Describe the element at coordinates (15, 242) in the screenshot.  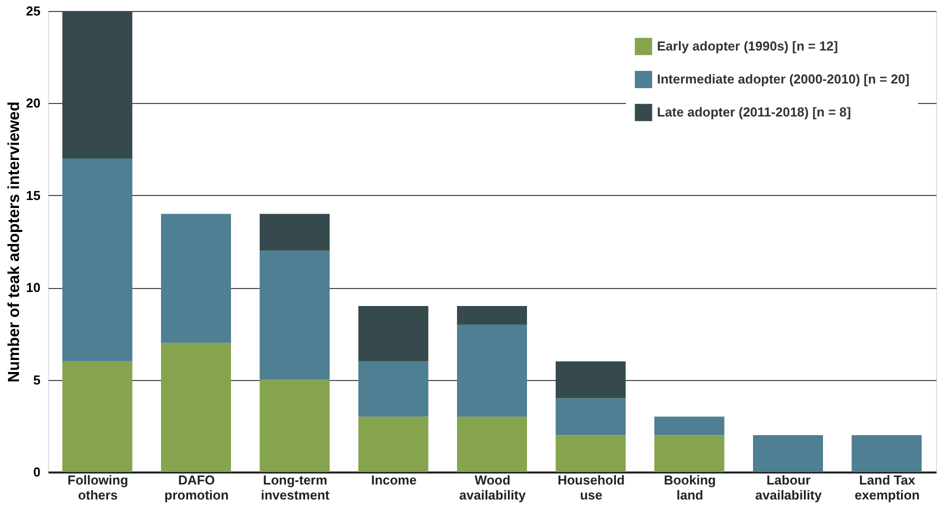
I see `y-axis-title: Number of teak adopters interviewed` at that location.